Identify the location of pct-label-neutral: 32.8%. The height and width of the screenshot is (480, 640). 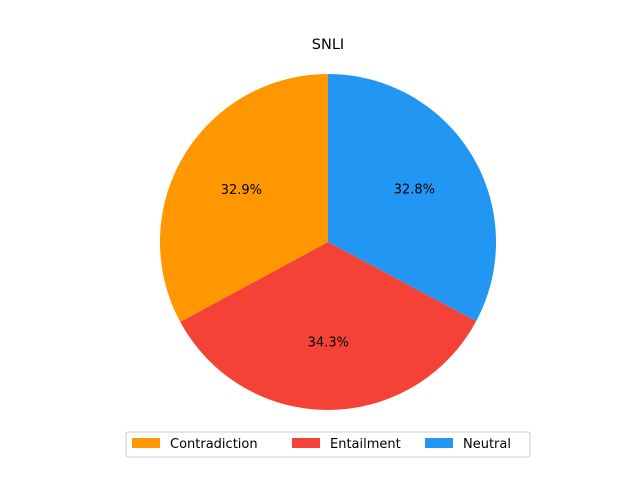
(414, 190).